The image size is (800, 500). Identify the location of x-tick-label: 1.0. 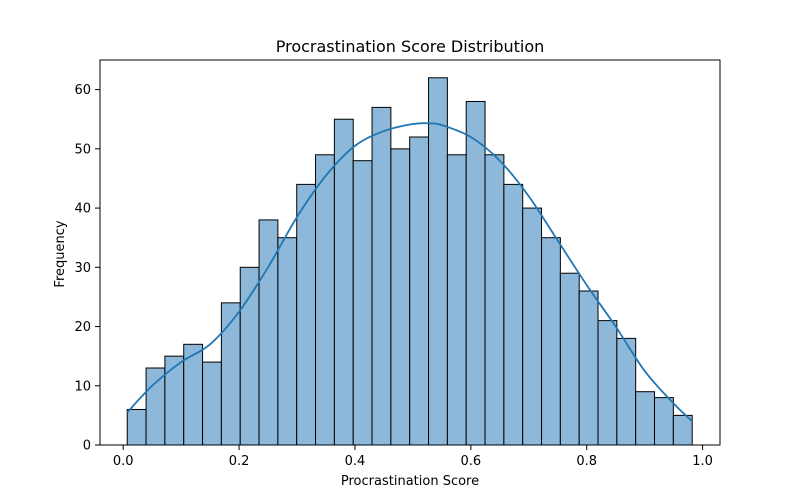
(702, 461).